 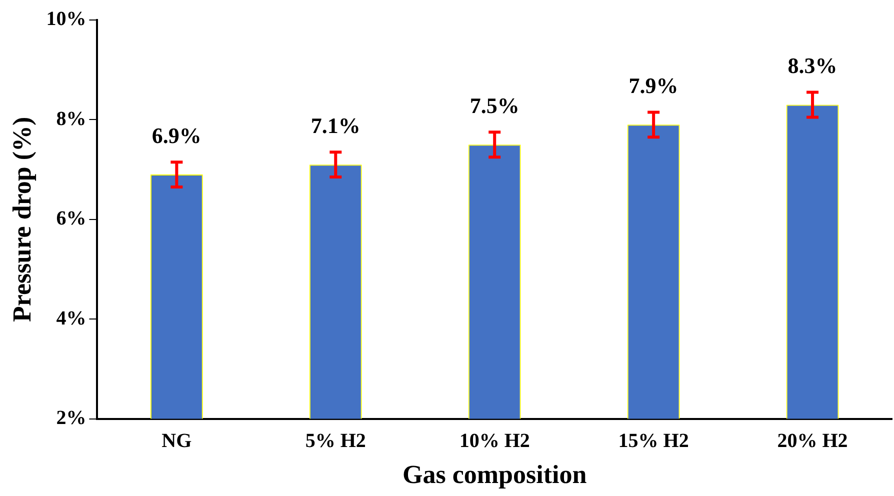 I want to click on y-tick-label: 10%, so click(x=66, y=19).